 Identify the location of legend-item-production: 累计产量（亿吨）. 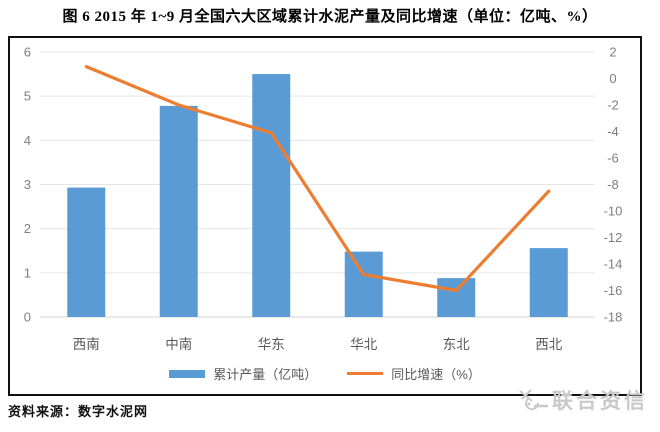
(243, 373).